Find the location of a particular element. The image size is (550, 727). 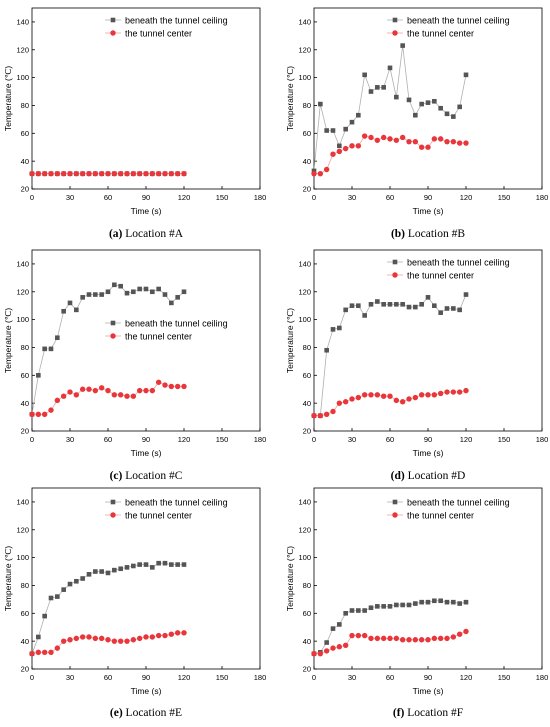

y-tick-label: 100 is located at coordinates (304, 77).